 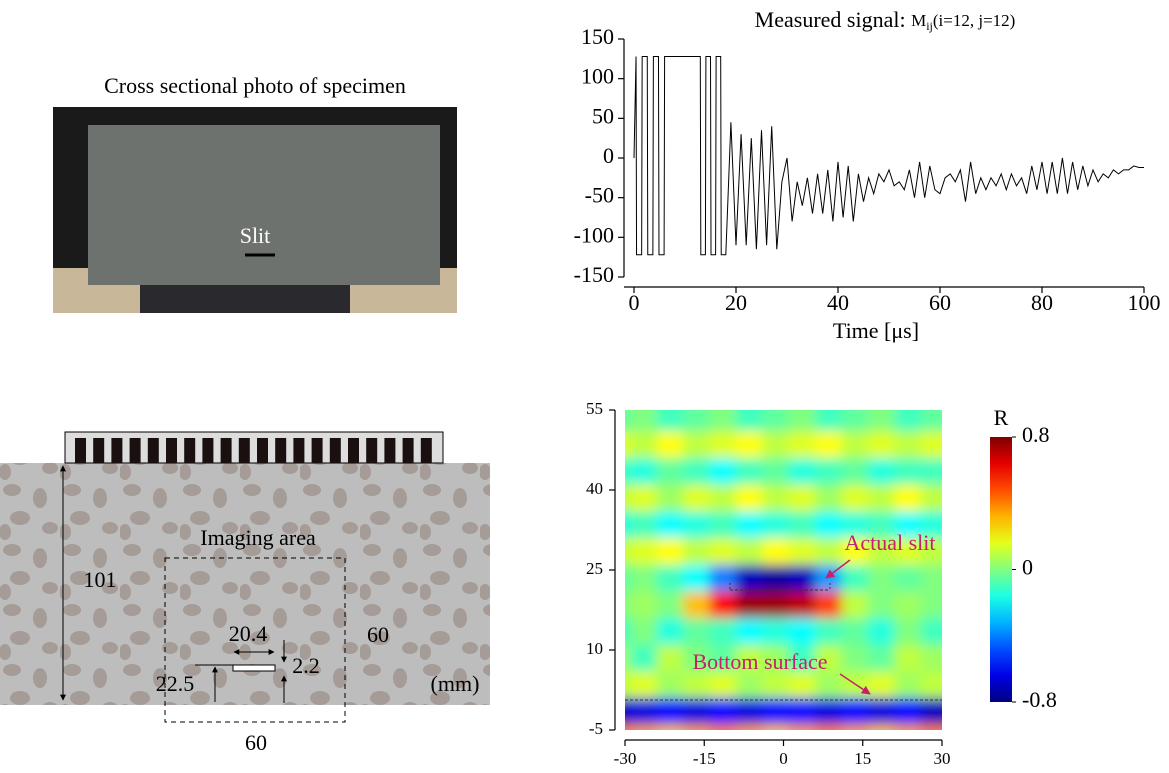 I want to click on x-tick-label: 80, so click(x=1042, y=302).